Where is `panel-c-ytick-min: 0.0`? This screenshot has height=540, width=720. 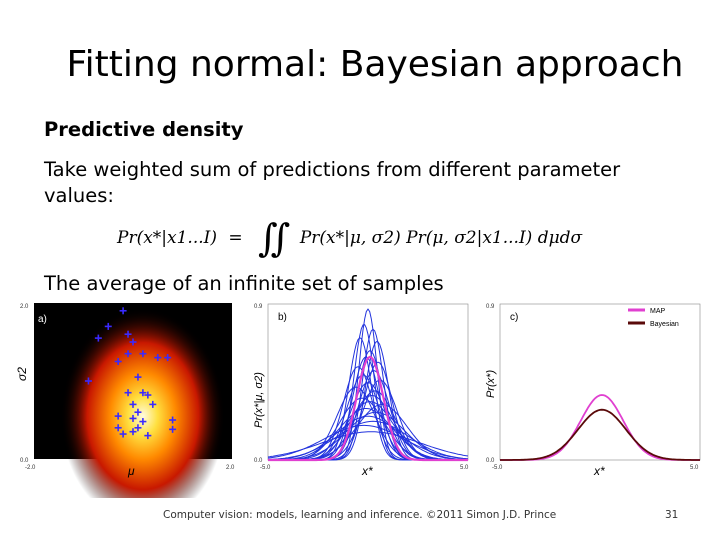
panel-c-ytick-min: 0.0 is located at coordinates (490, 461).